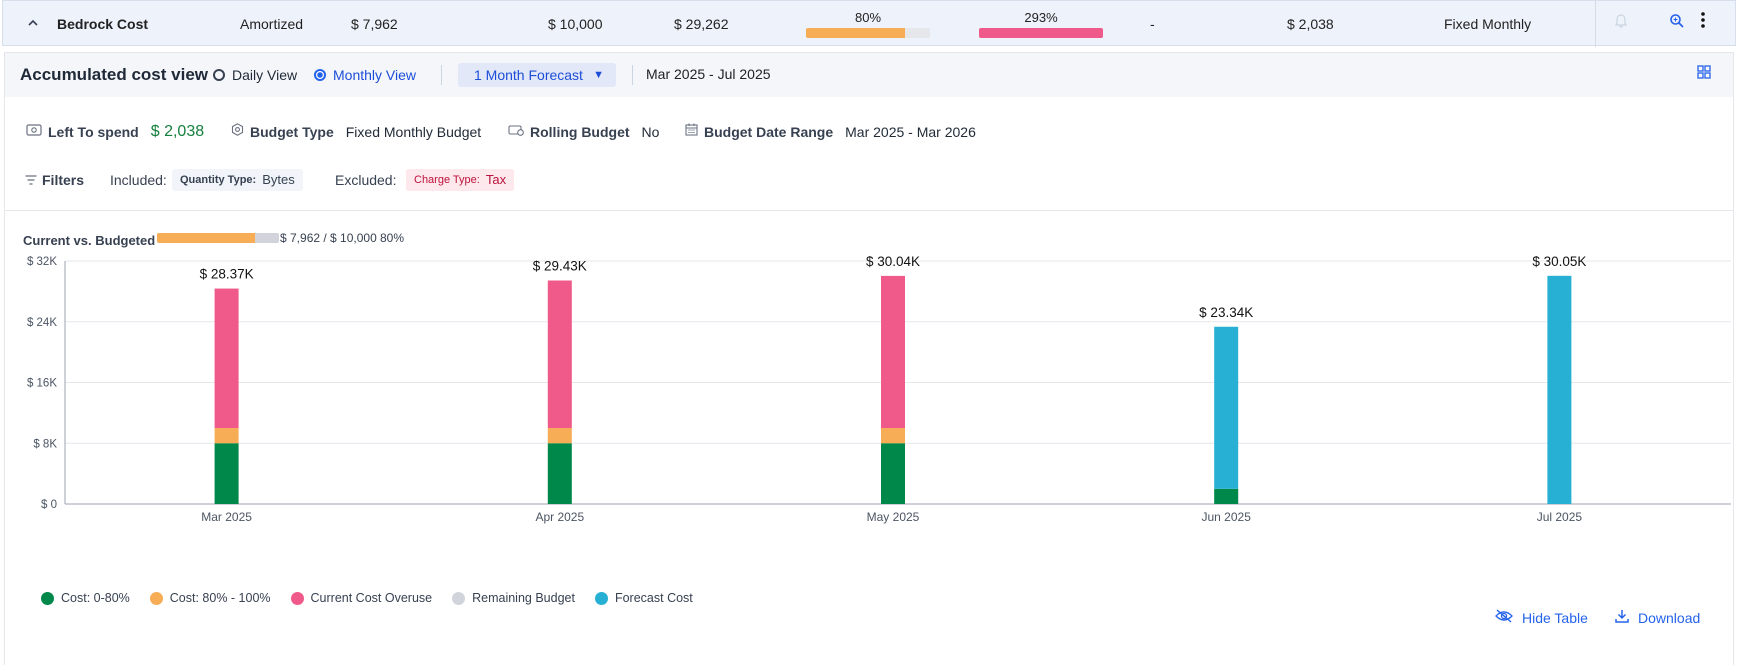 This screenshot has height=665, width=1740. I want to click on current-vs-budgeted: Current vs. Budgeted, so click(89, 240).